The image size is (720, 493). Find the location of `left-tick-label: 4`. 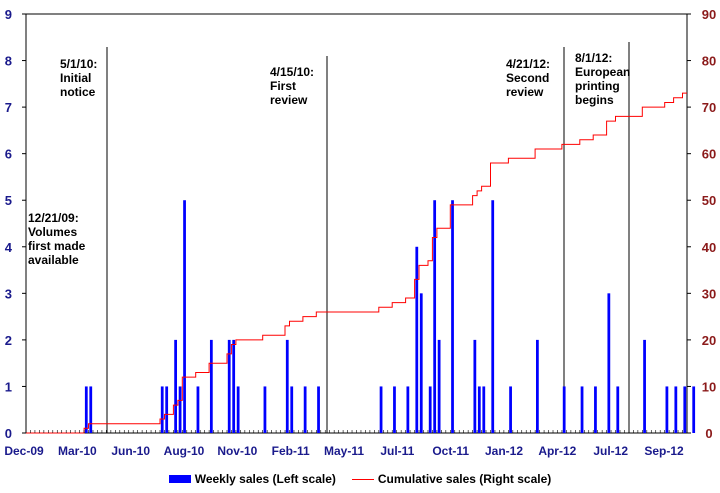

left-tick-label: 4 is located at coordinates (9, 247).